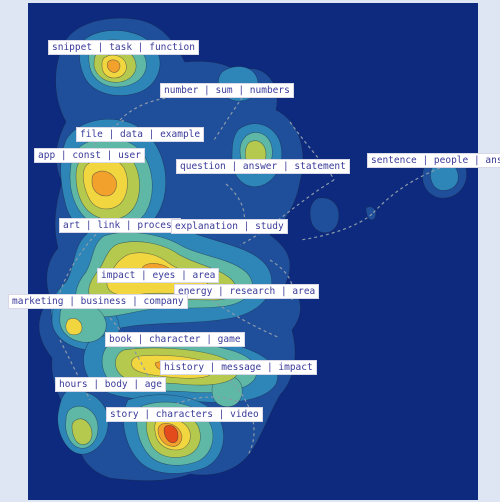 This screenshot has height=502, width=500. Describe the element at coordinates (175, 339) in the screenshot. I see `topic-label-book: book | character | game` at that location.